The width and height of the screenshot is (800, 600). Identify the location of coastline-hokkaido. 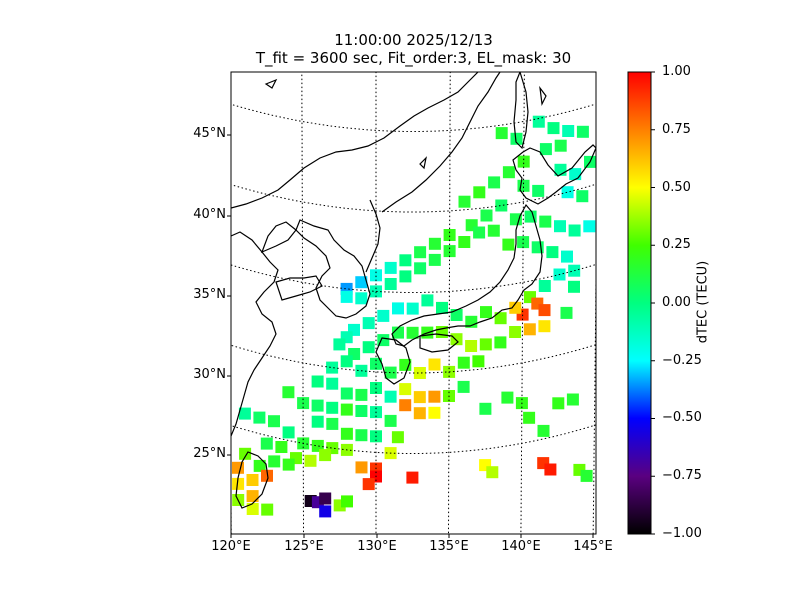
(554, 174).